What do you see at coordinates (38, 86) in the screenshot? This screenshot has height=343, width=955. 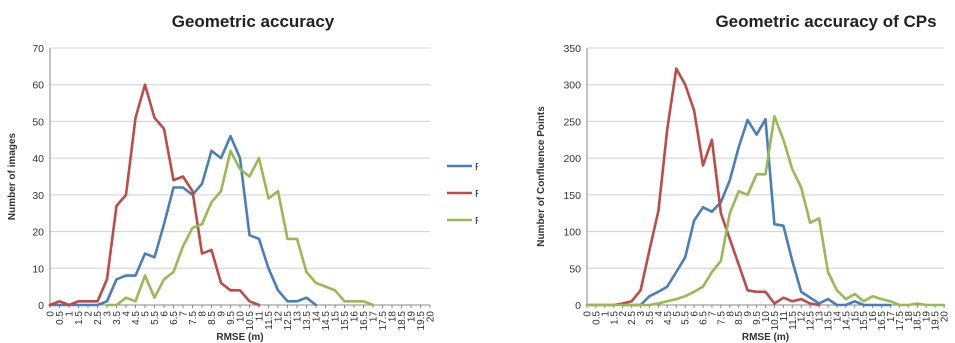 I see `y-tick-label: 60` at bounding box center [38, 86].